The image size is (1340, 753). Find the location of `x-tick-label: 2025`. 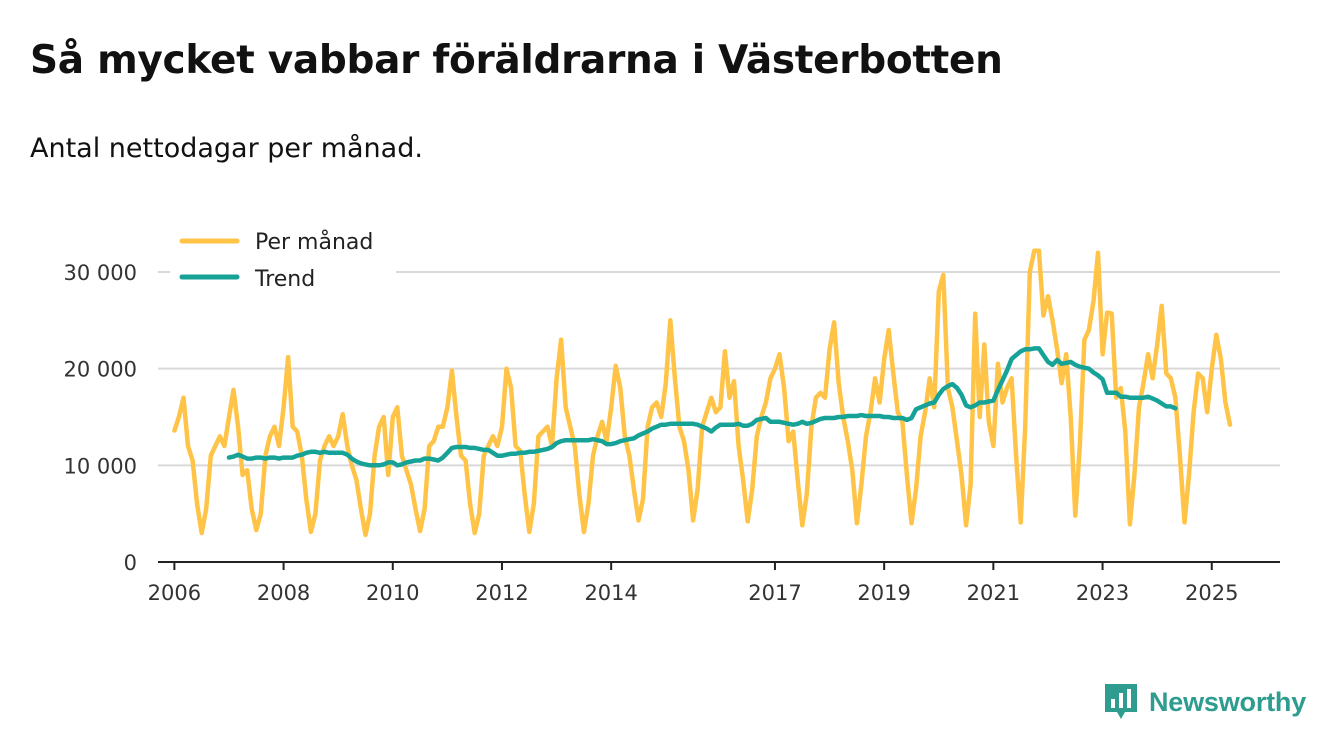

x-tick-label: 2025 is located at coordinates (1211, 593).